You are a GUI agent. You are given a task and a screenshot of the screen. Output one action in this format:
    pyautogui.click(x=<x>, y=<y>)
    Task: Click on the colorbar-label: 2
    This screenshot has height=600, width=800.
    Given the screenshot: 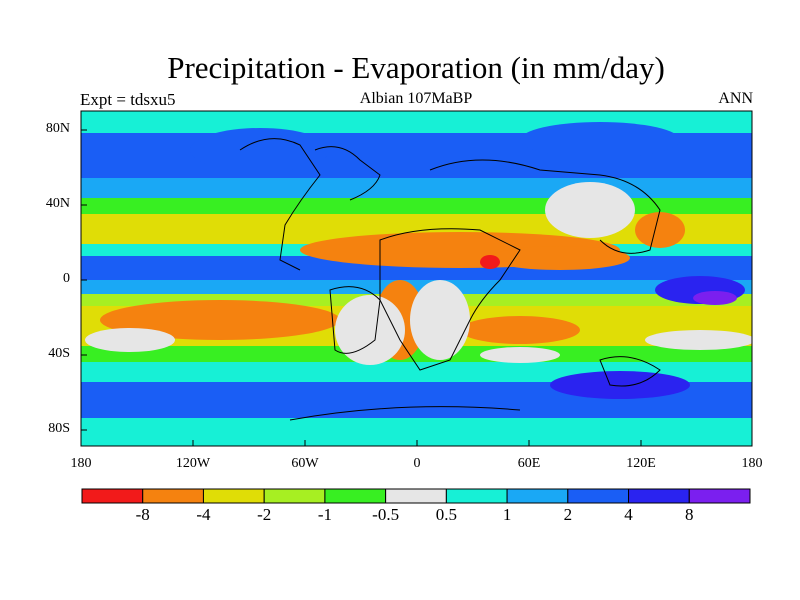 What is the action you would take?
    pyautogui.click(x=568, y=514)
    